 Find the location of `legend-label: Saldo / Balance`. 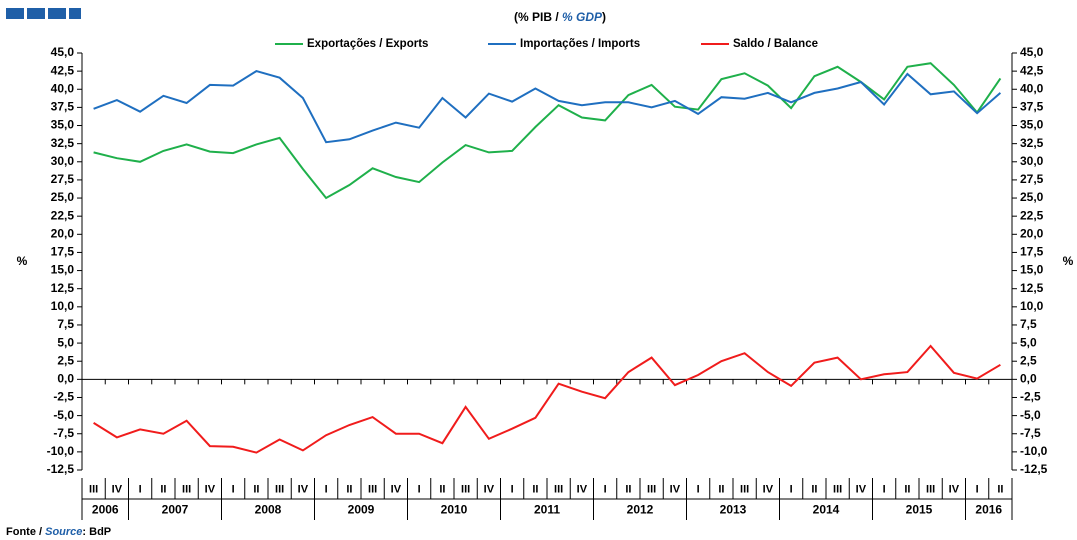

legend-label: Saldo / Balance is located at coordinates (775, 44).